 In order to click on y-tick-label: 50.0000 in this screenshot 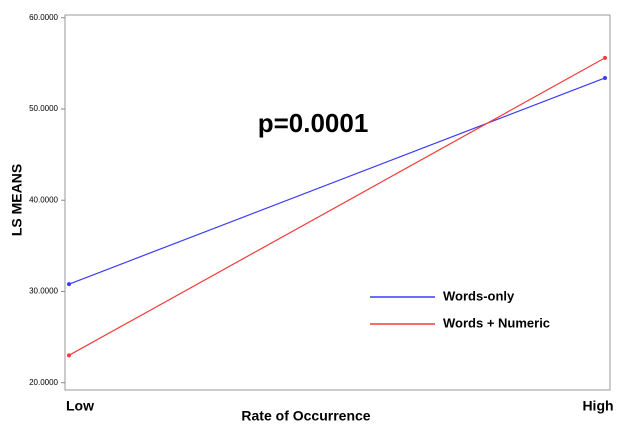, I will do `click(43, 108)`.